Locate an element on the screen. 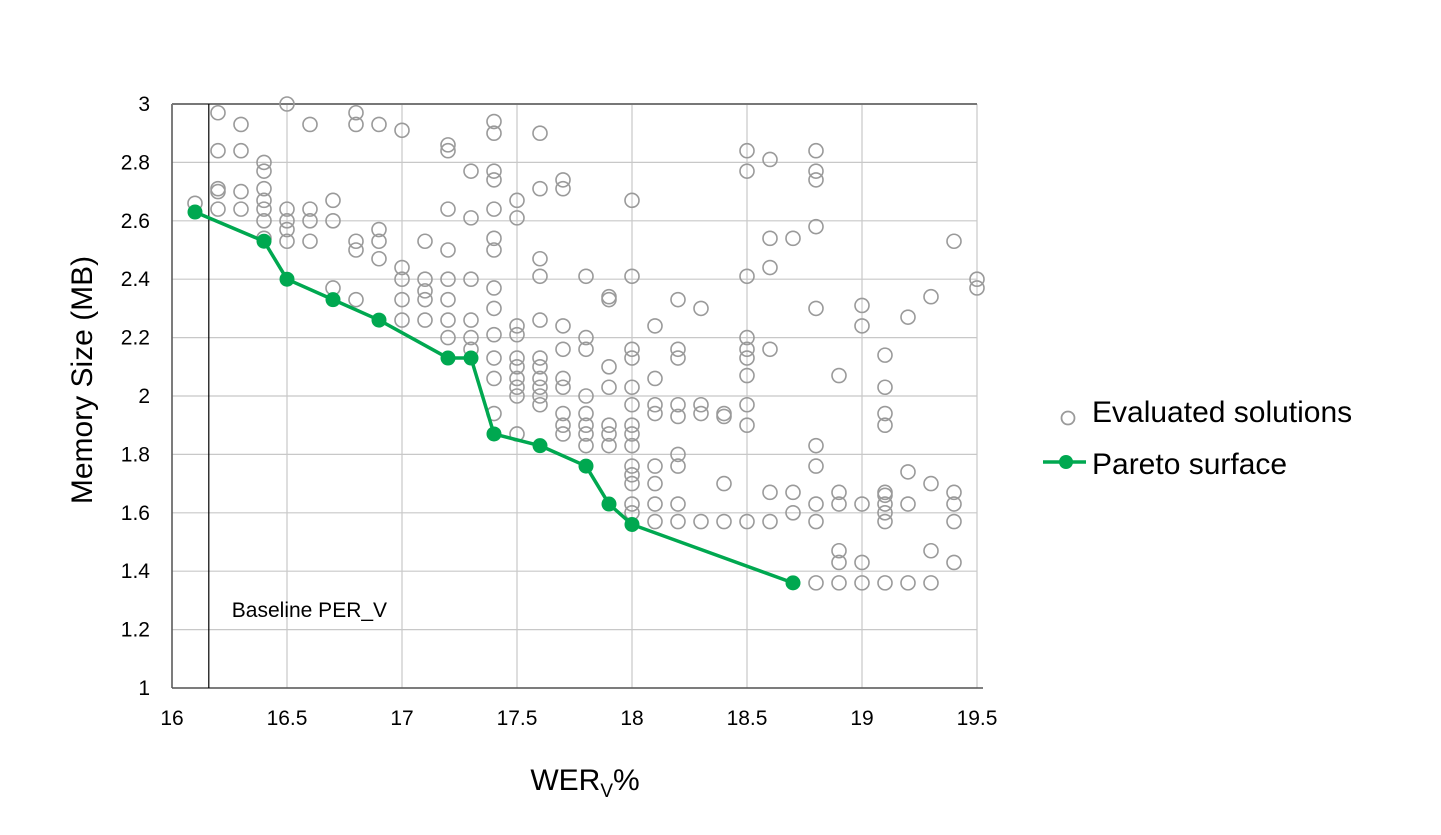 The image size is (1441, 835). y-tick-label: 1 is located at coordinates (144, 688).